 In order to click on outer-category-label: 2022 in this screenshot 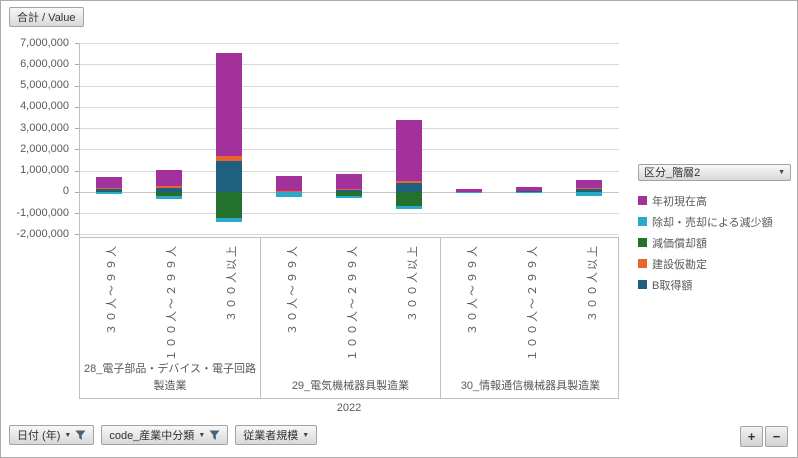, I will do `click(349, 408)`.